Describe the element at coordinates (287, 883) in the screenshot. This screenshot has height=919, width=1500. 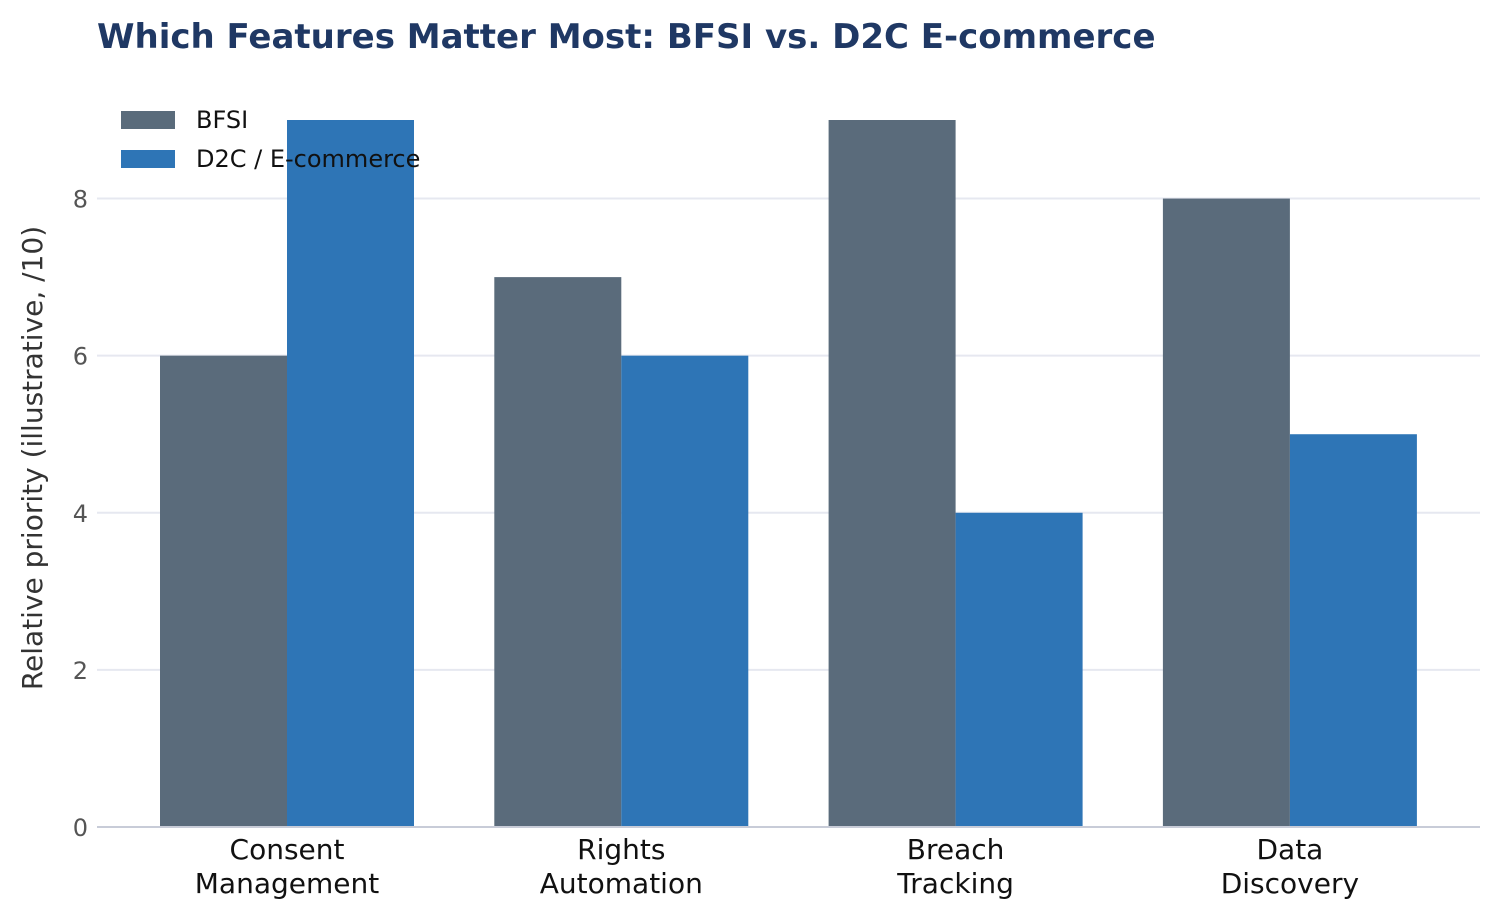
I see `x-tick-label: Management` at that location.